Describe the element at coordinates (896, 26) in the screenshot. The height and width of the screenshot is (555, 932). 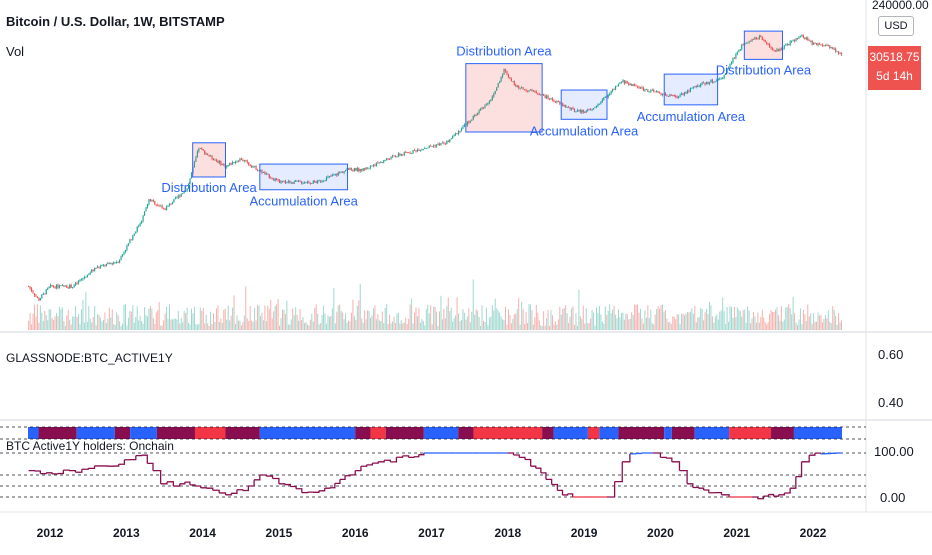
I see `currency-button: USD` at that location.